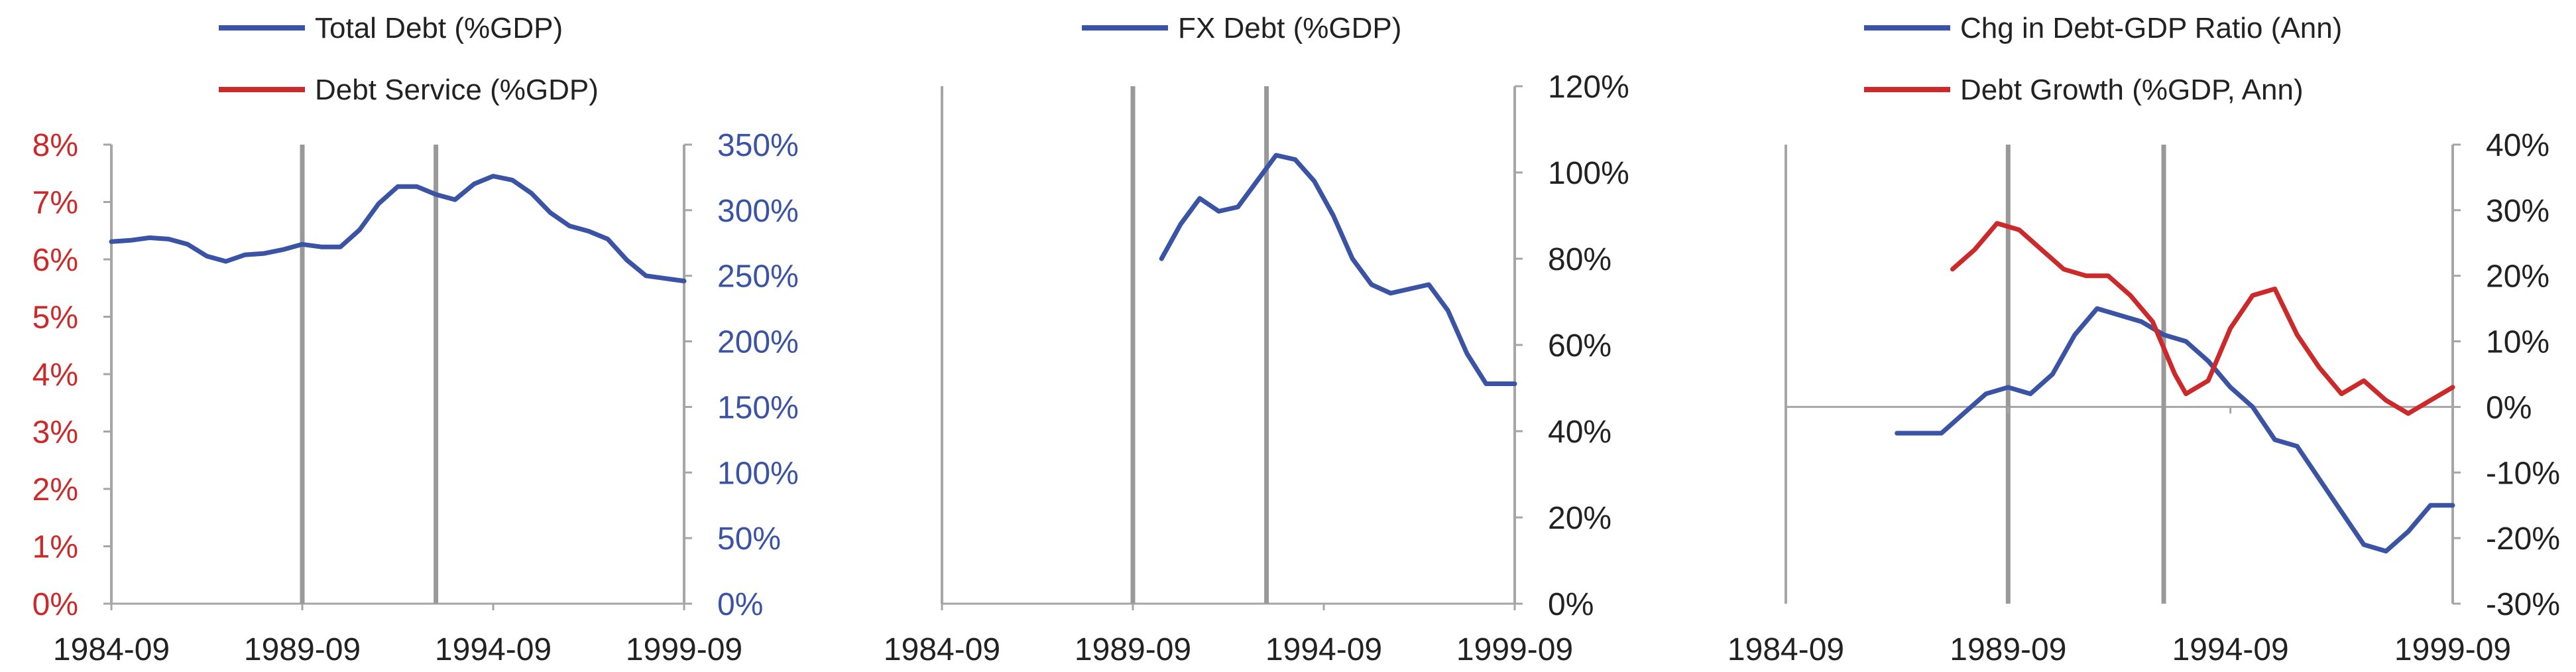 This screenshot has height=672, width=2576. What do you see at coordinates (2523, 539) in the screenshot?
I see `y-right-tick-label: -20%` at bounding box center [2523, 539].